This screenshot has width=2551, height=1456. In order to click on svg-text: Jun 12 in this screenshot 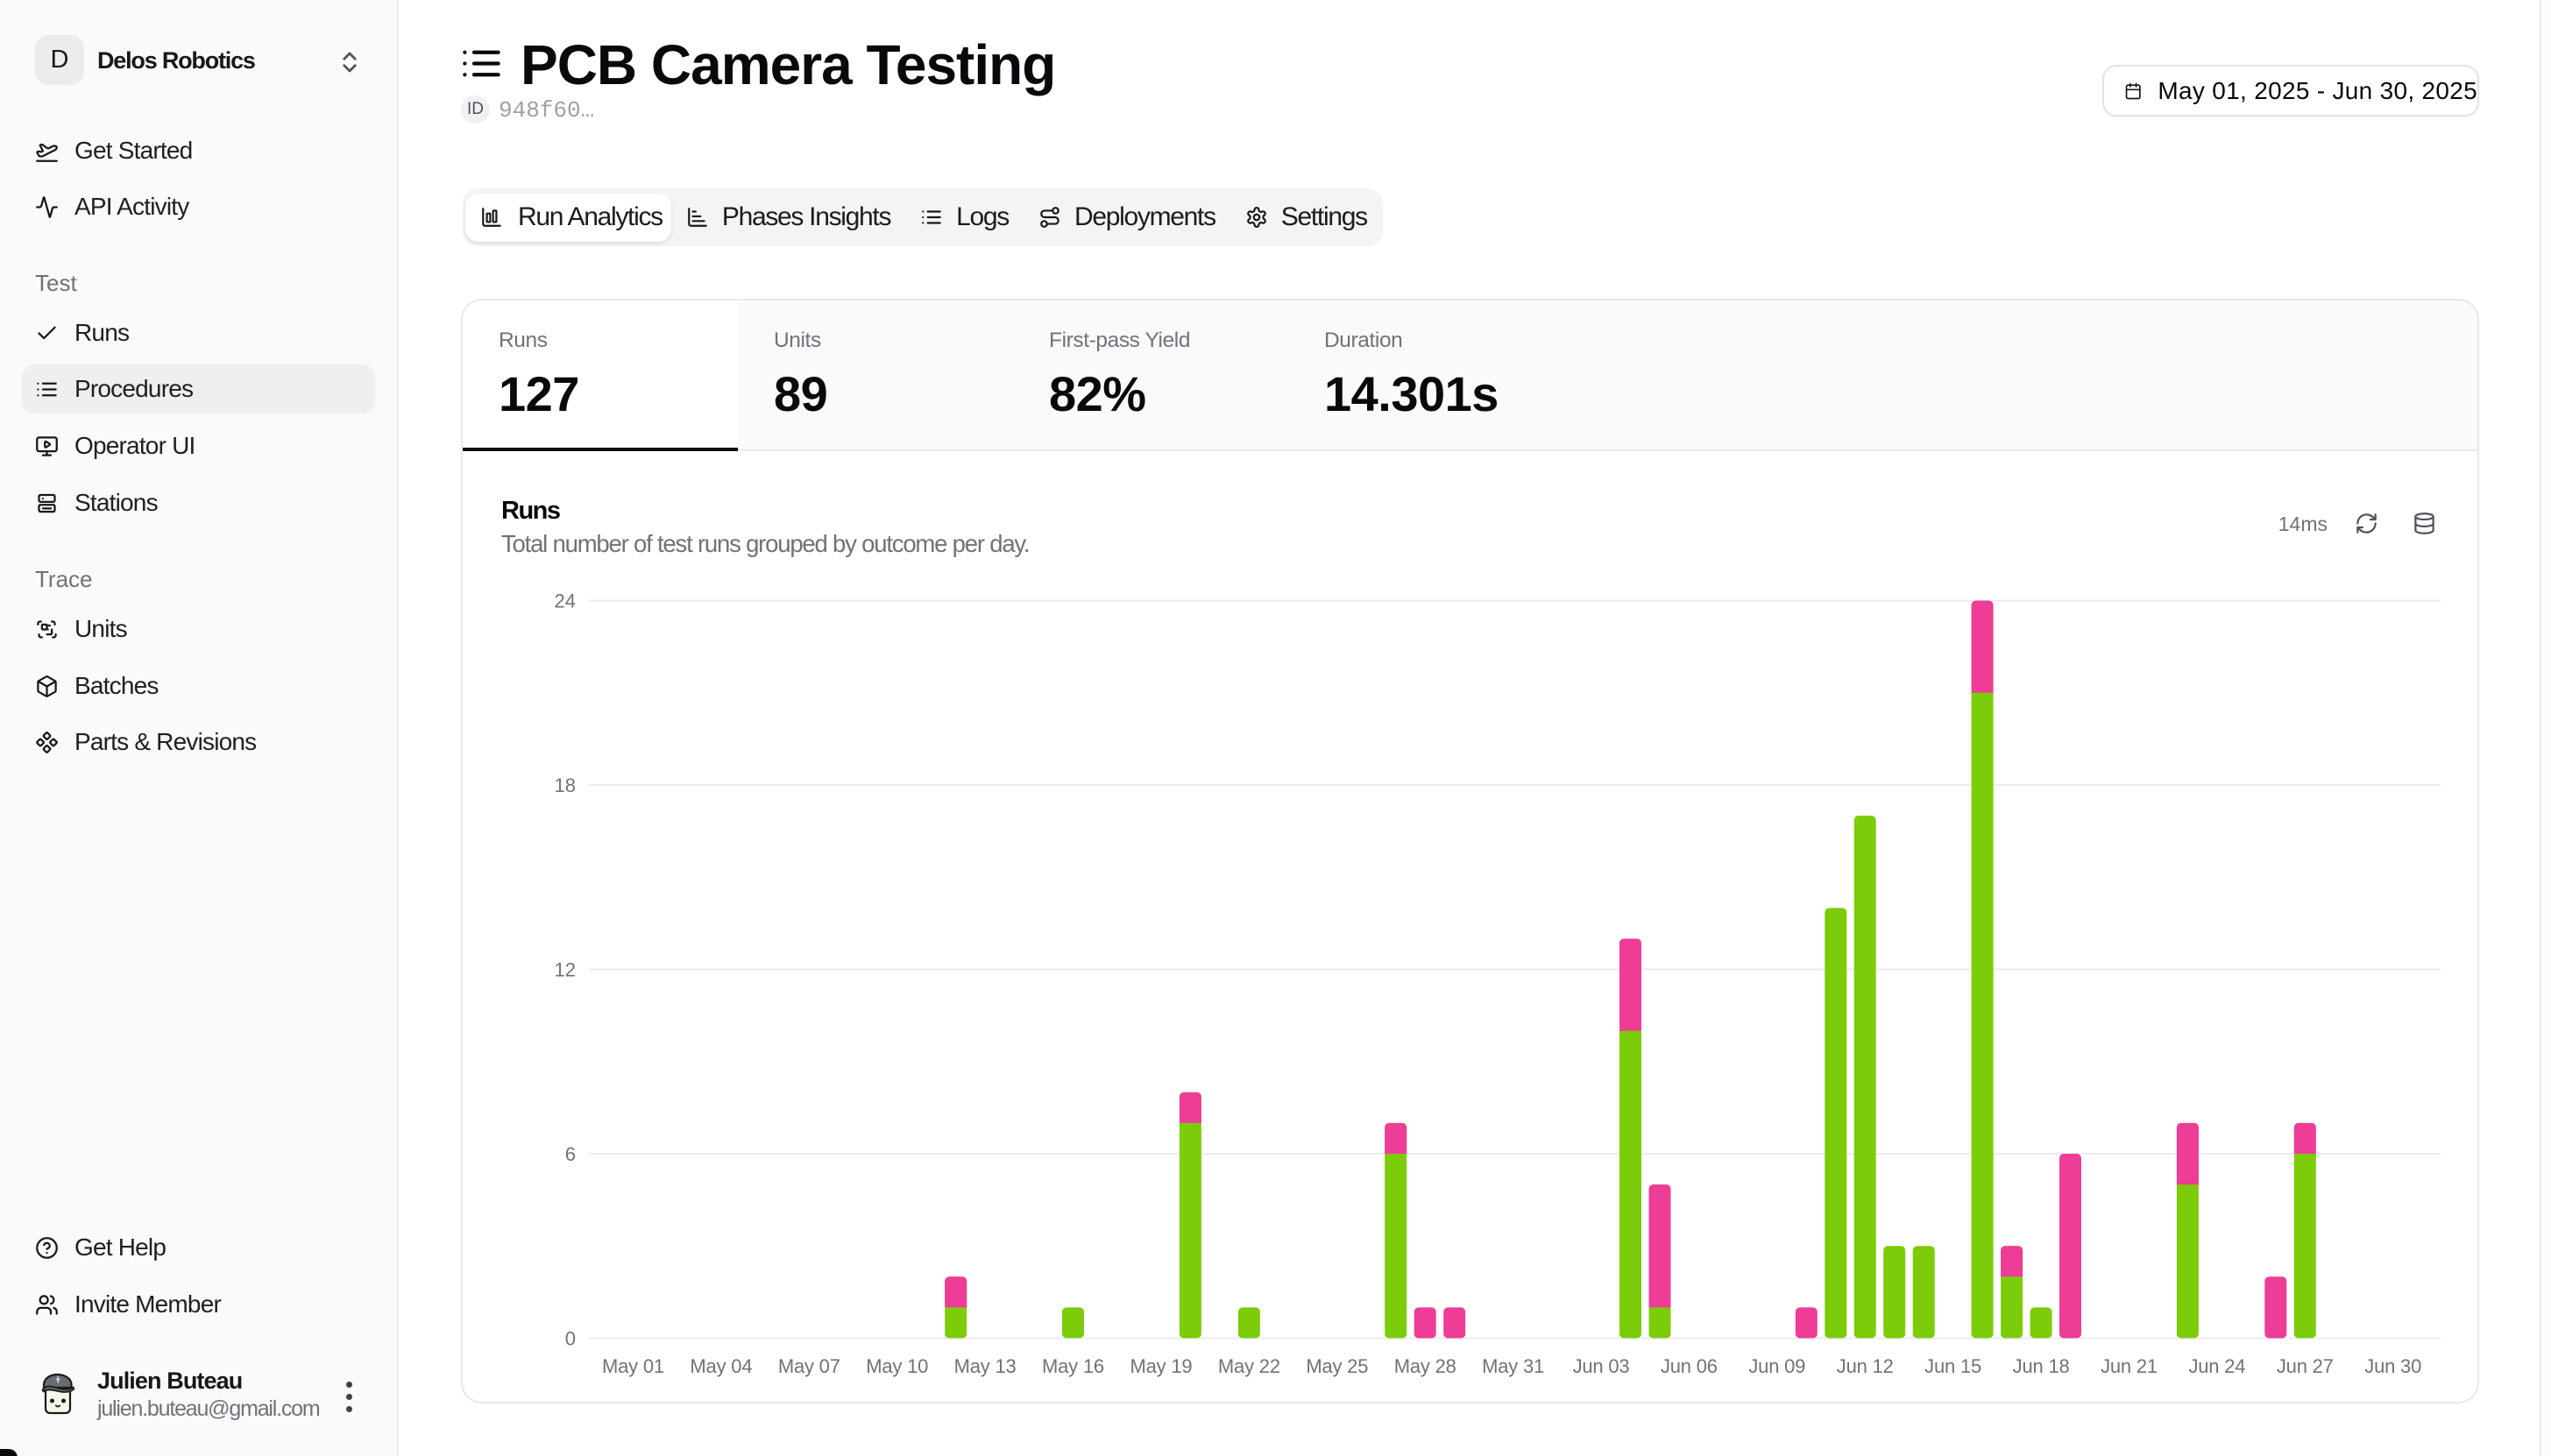, I will do `click(1865, 1366)`.